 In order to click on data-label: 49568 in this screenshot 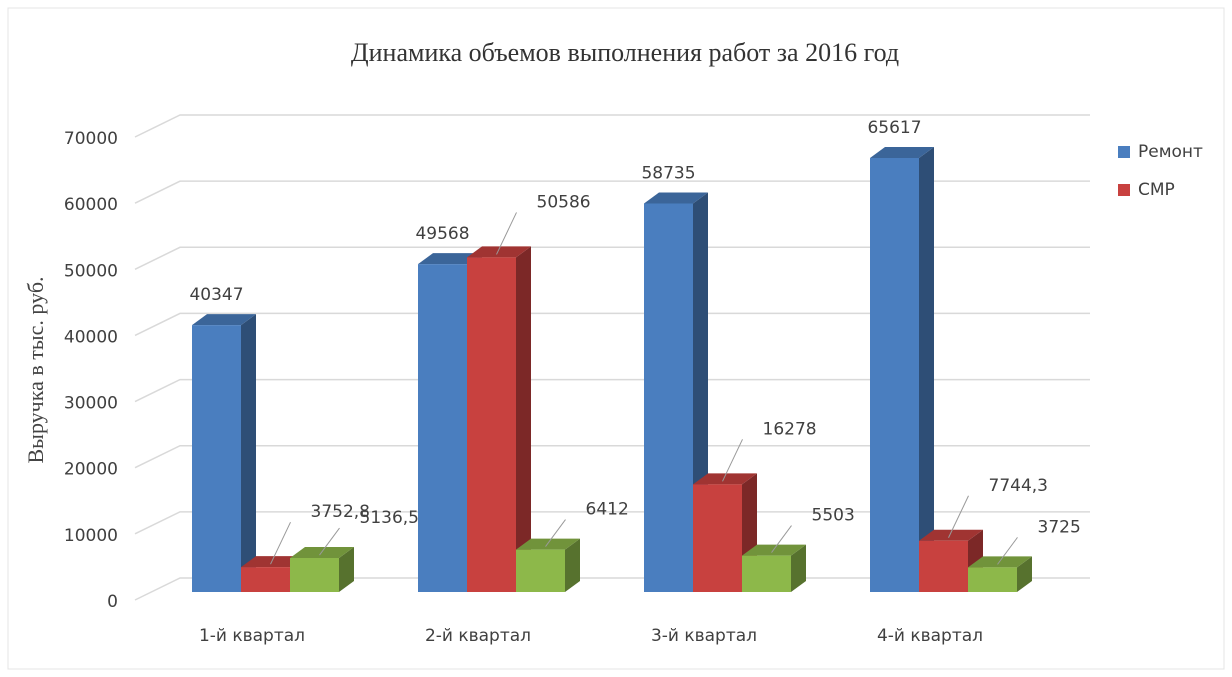, I will do `click(442, 234)`.